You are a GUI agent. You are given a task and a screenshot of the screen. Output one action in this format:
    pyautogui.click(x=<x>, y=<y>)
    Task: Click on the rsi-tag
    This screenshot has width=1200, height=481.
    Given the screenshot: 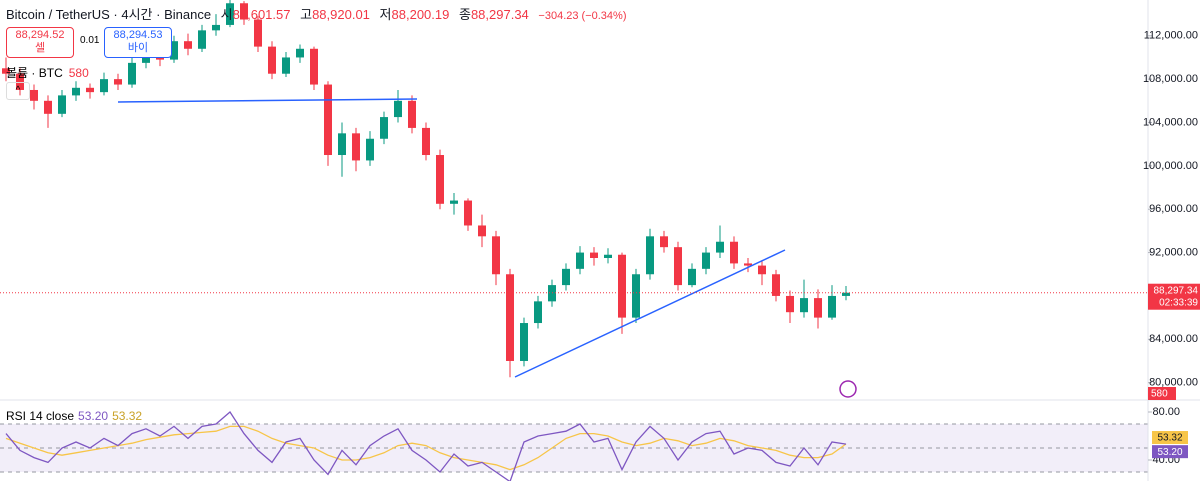 What is the action you would take?
    pyautogui.click(x=1170, y=452)
    